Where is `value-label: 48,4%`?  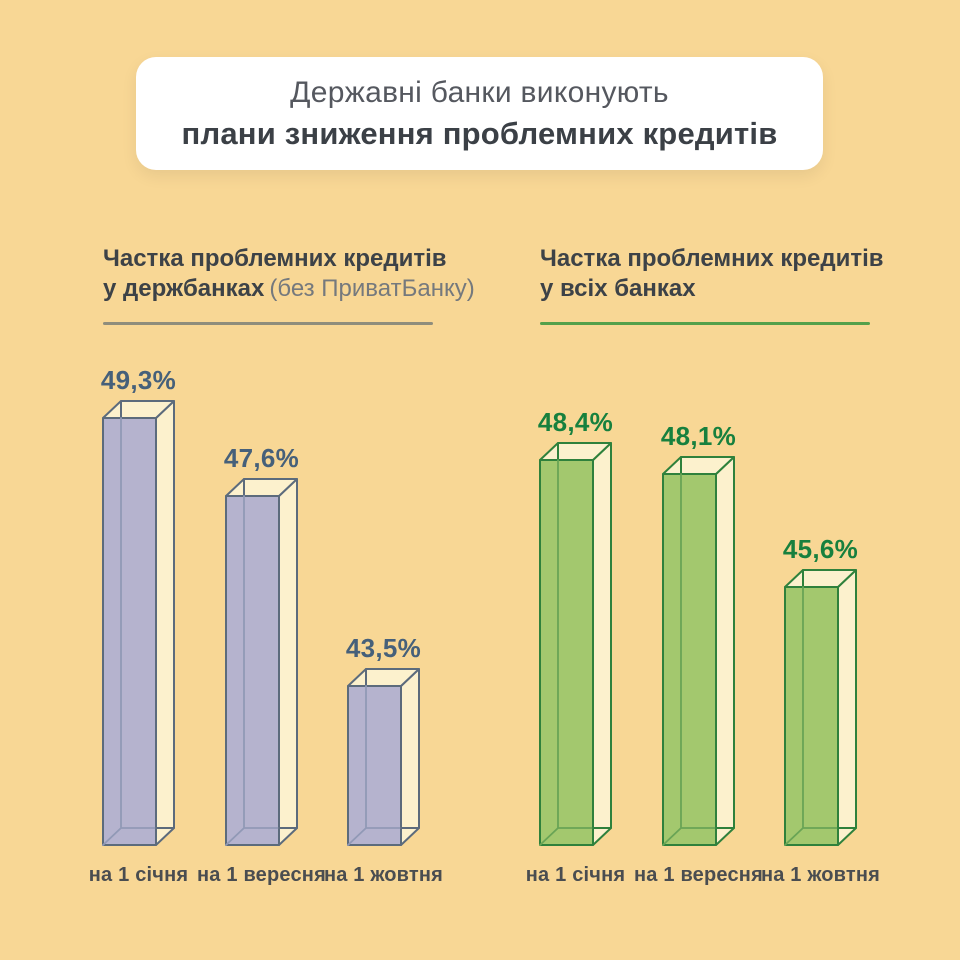
value-label: 48,4% is located at coordinates (575, 422).